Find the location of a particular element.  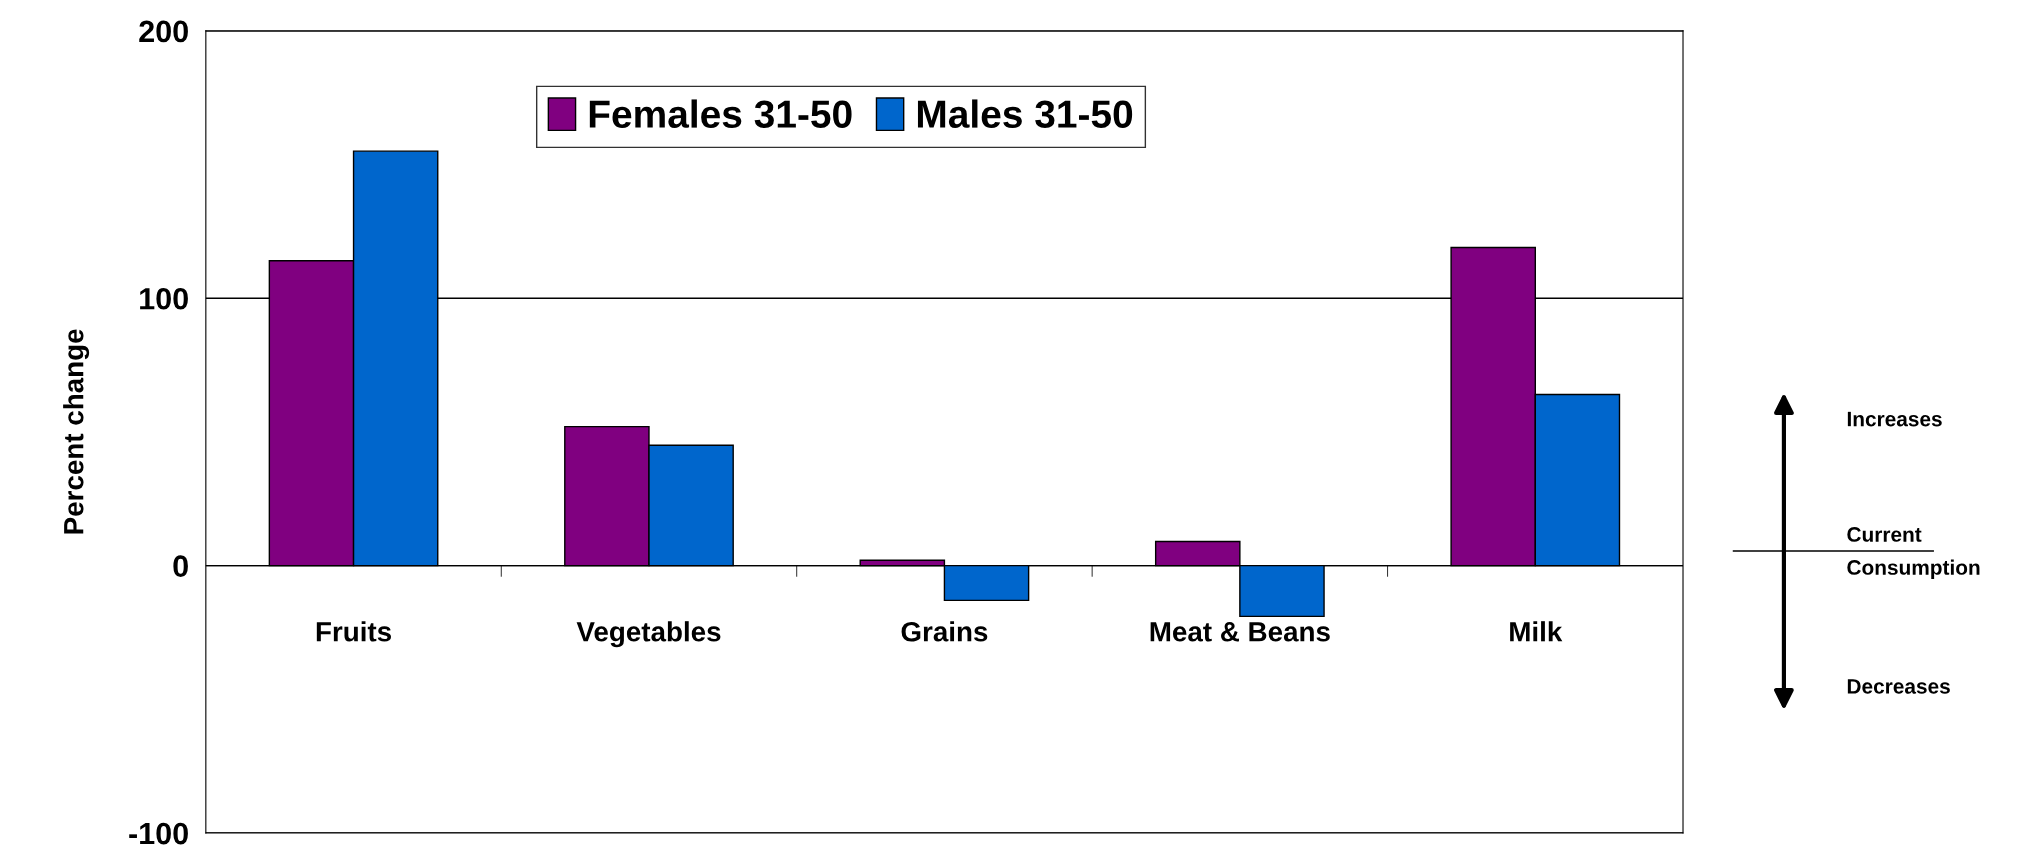

x-tick-label: Milk is located at coordinates (1536, 631).